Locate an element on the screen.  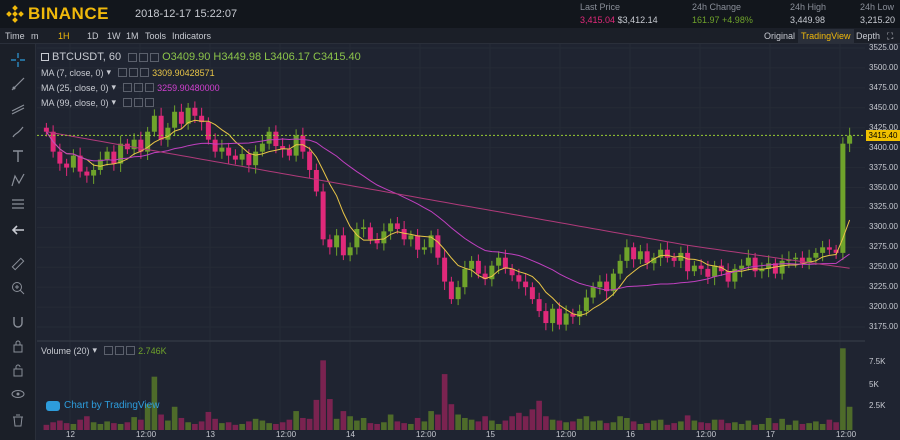
depth-view-button: Depth is located at coordinates (868, 36).